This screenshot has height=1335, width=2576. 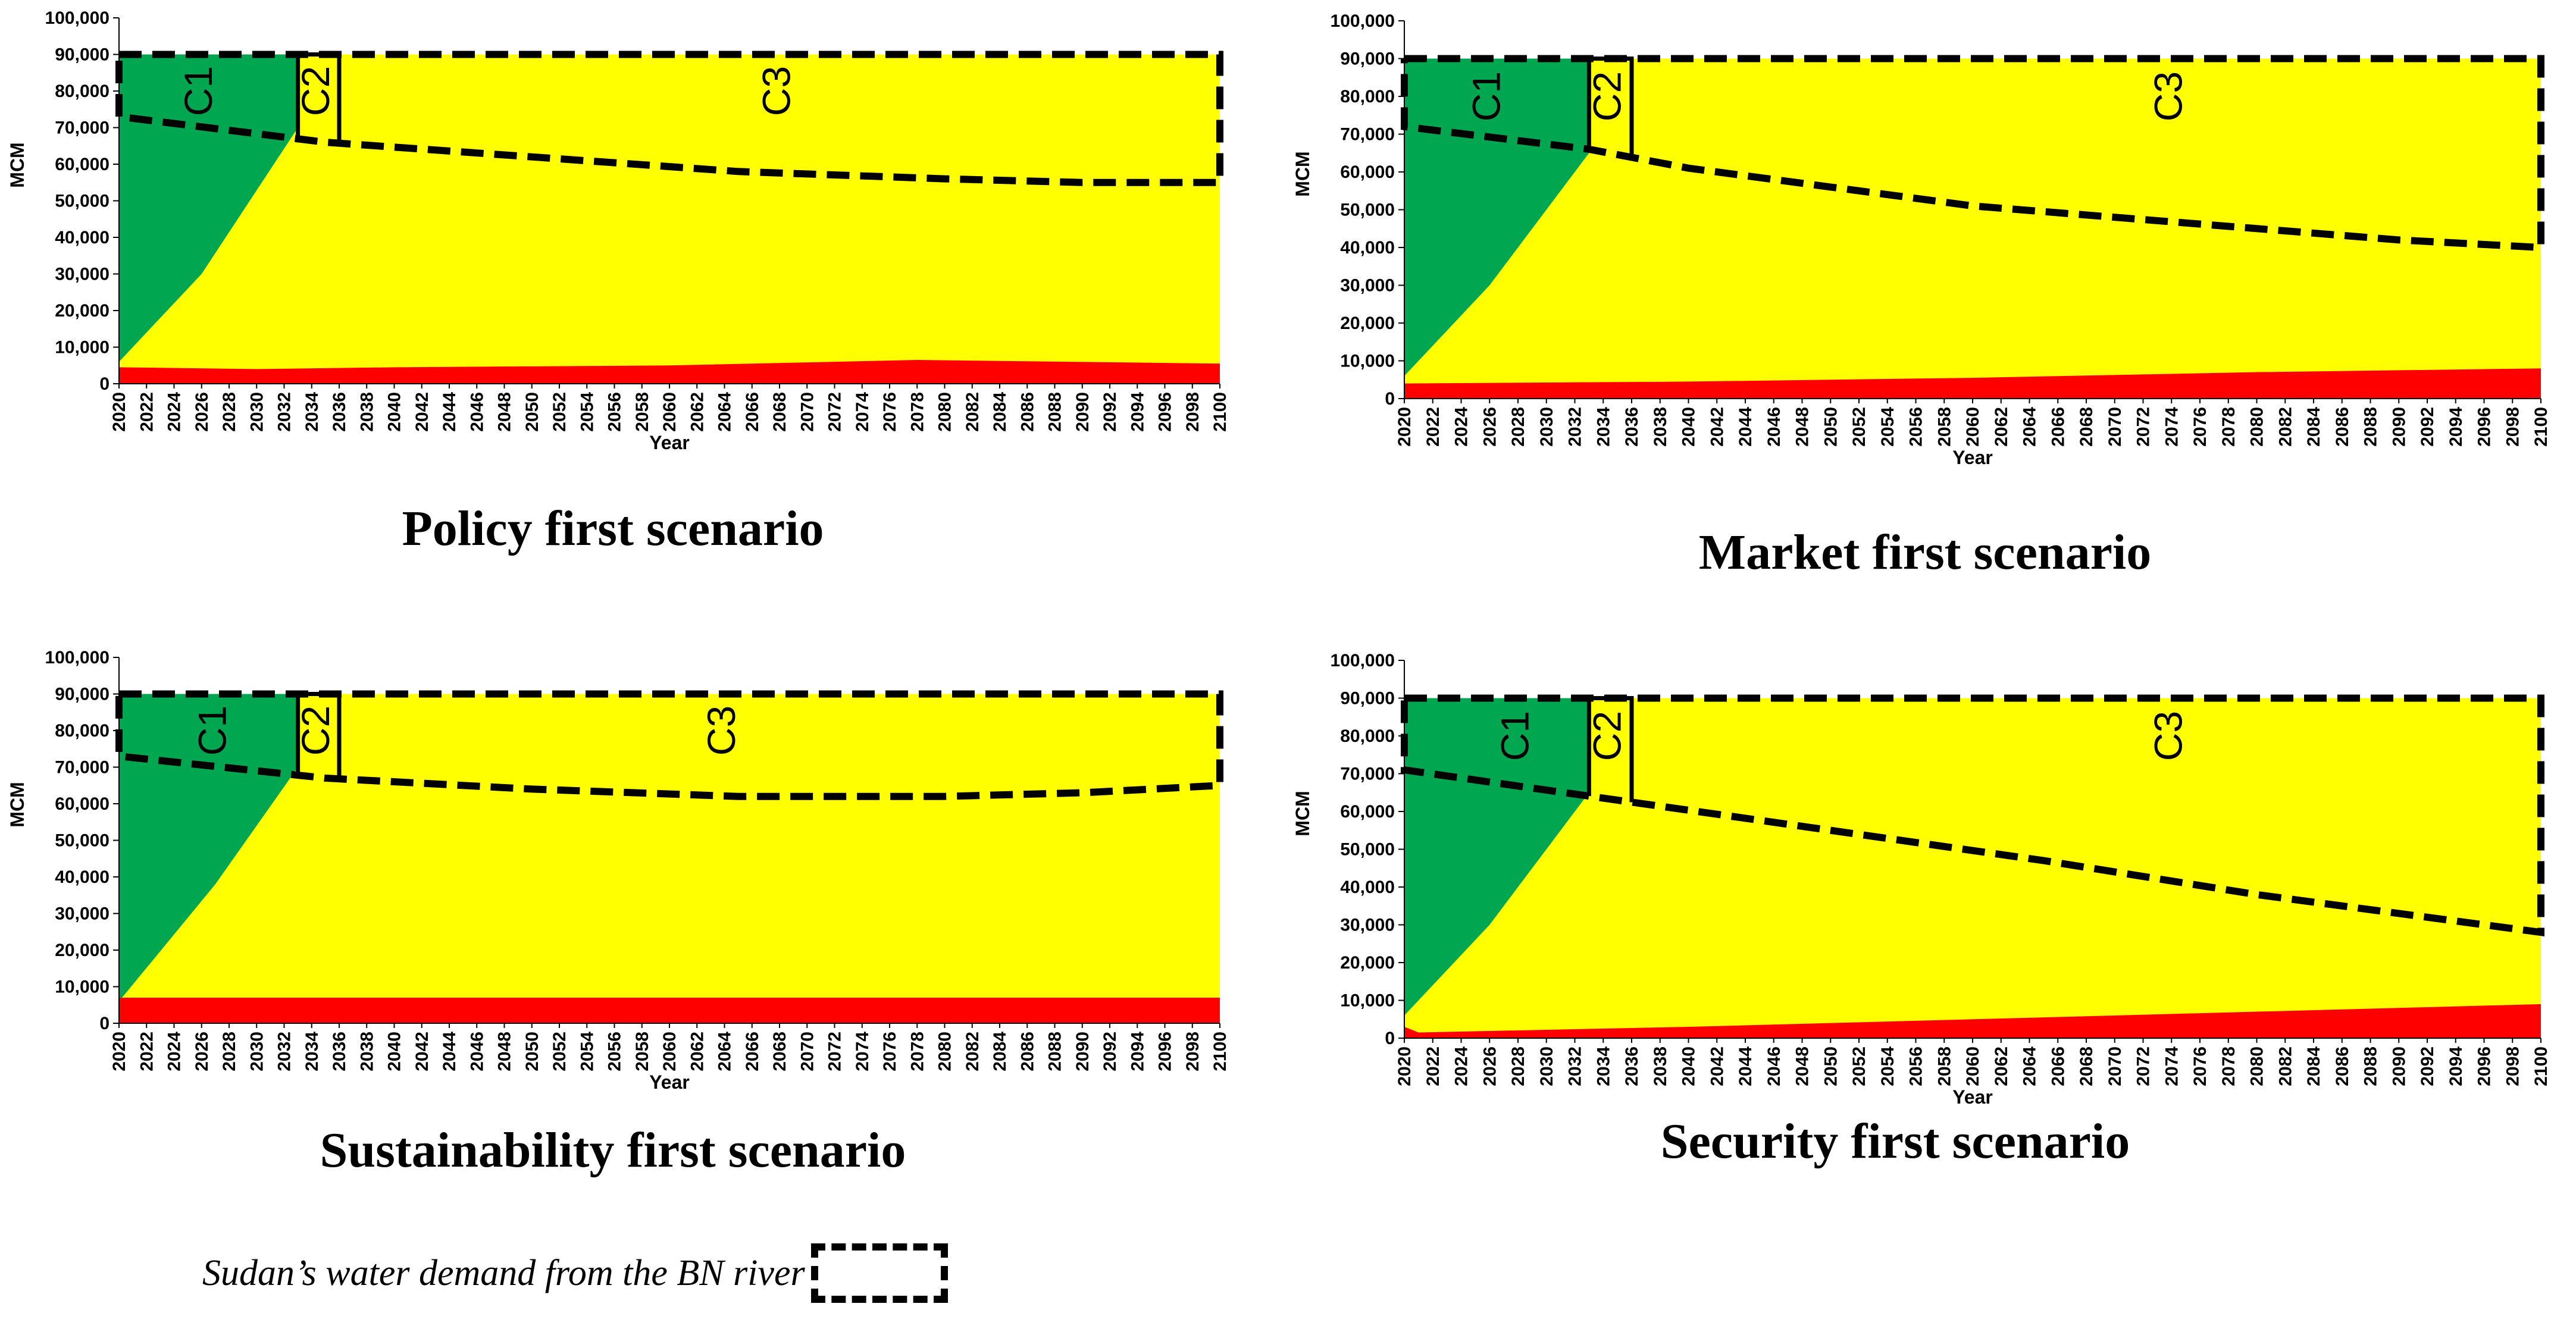 I want to click on x-tick-label: 2048, so click(x=505, y=412).